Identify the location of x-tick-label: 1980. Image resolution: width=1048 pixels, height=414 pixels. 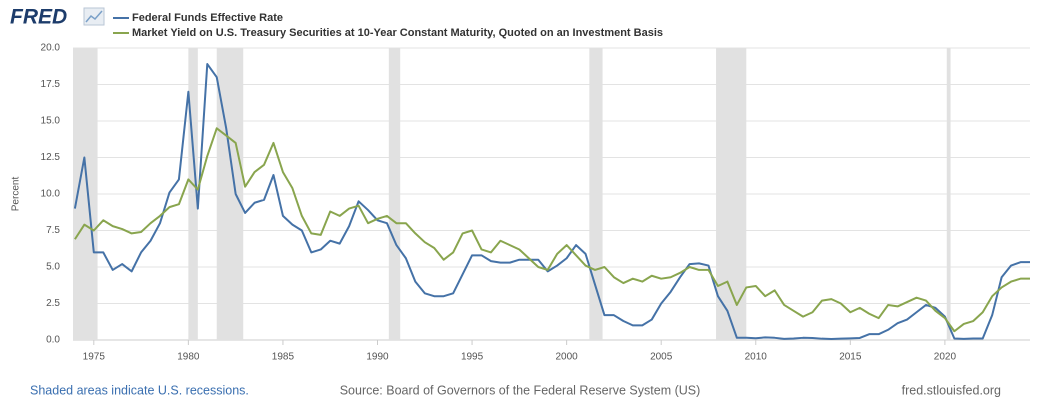
(188, 357).